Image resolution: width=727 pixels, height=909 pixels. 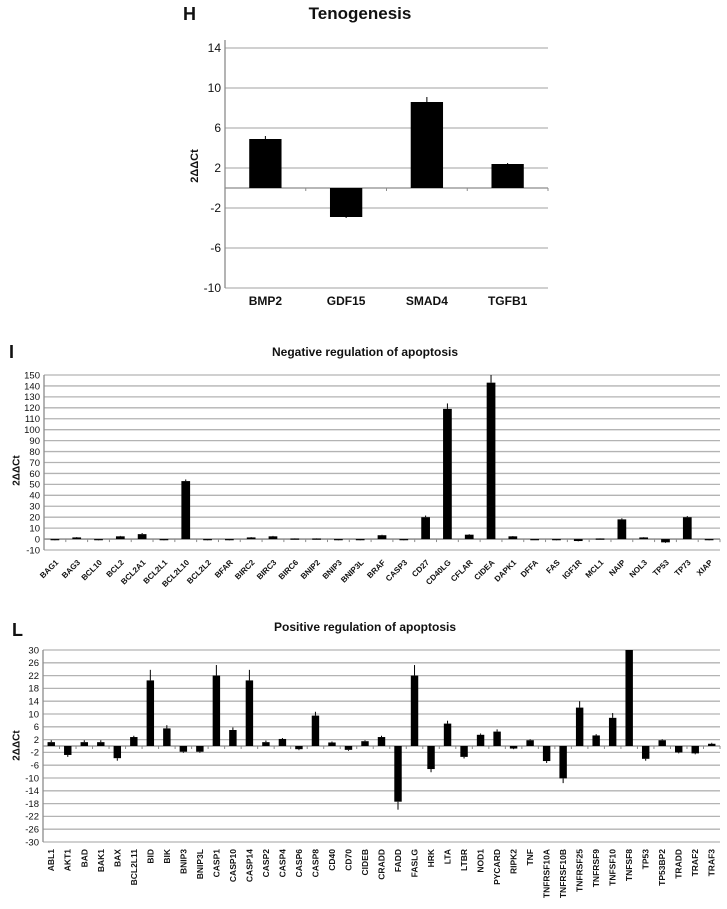 What do you see at coordinates (289, 570) in the screenshot?
I see `x-tick-label: BIRC6` at bounding box center [289, 570].